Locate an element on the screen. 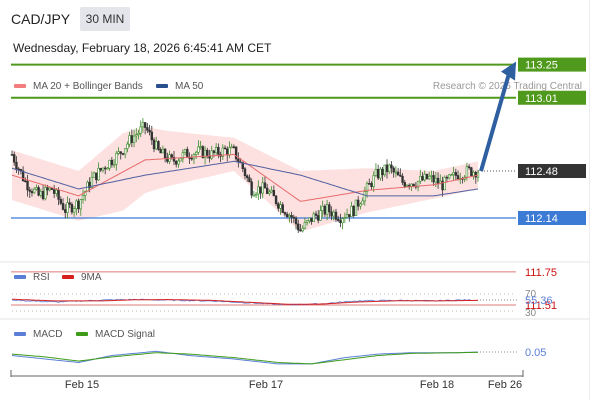 Image resolution: width=590 pixels, height=400 pixels. legend-label: RSI is located at coordinates (41, 277).